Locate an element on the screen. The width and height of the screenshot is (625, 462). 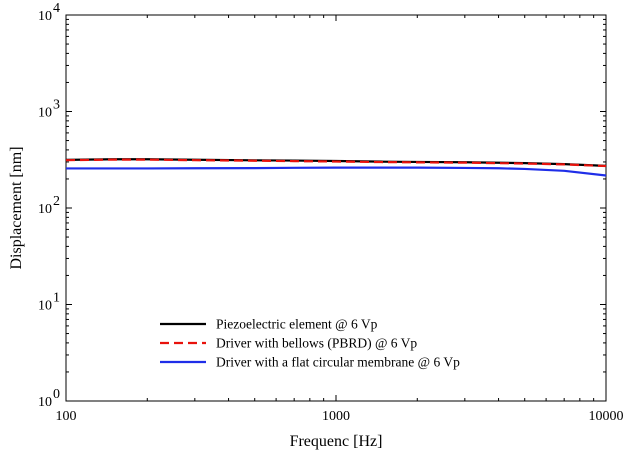
y-tick-exponent: 1 is located at coordinates (56, 298).